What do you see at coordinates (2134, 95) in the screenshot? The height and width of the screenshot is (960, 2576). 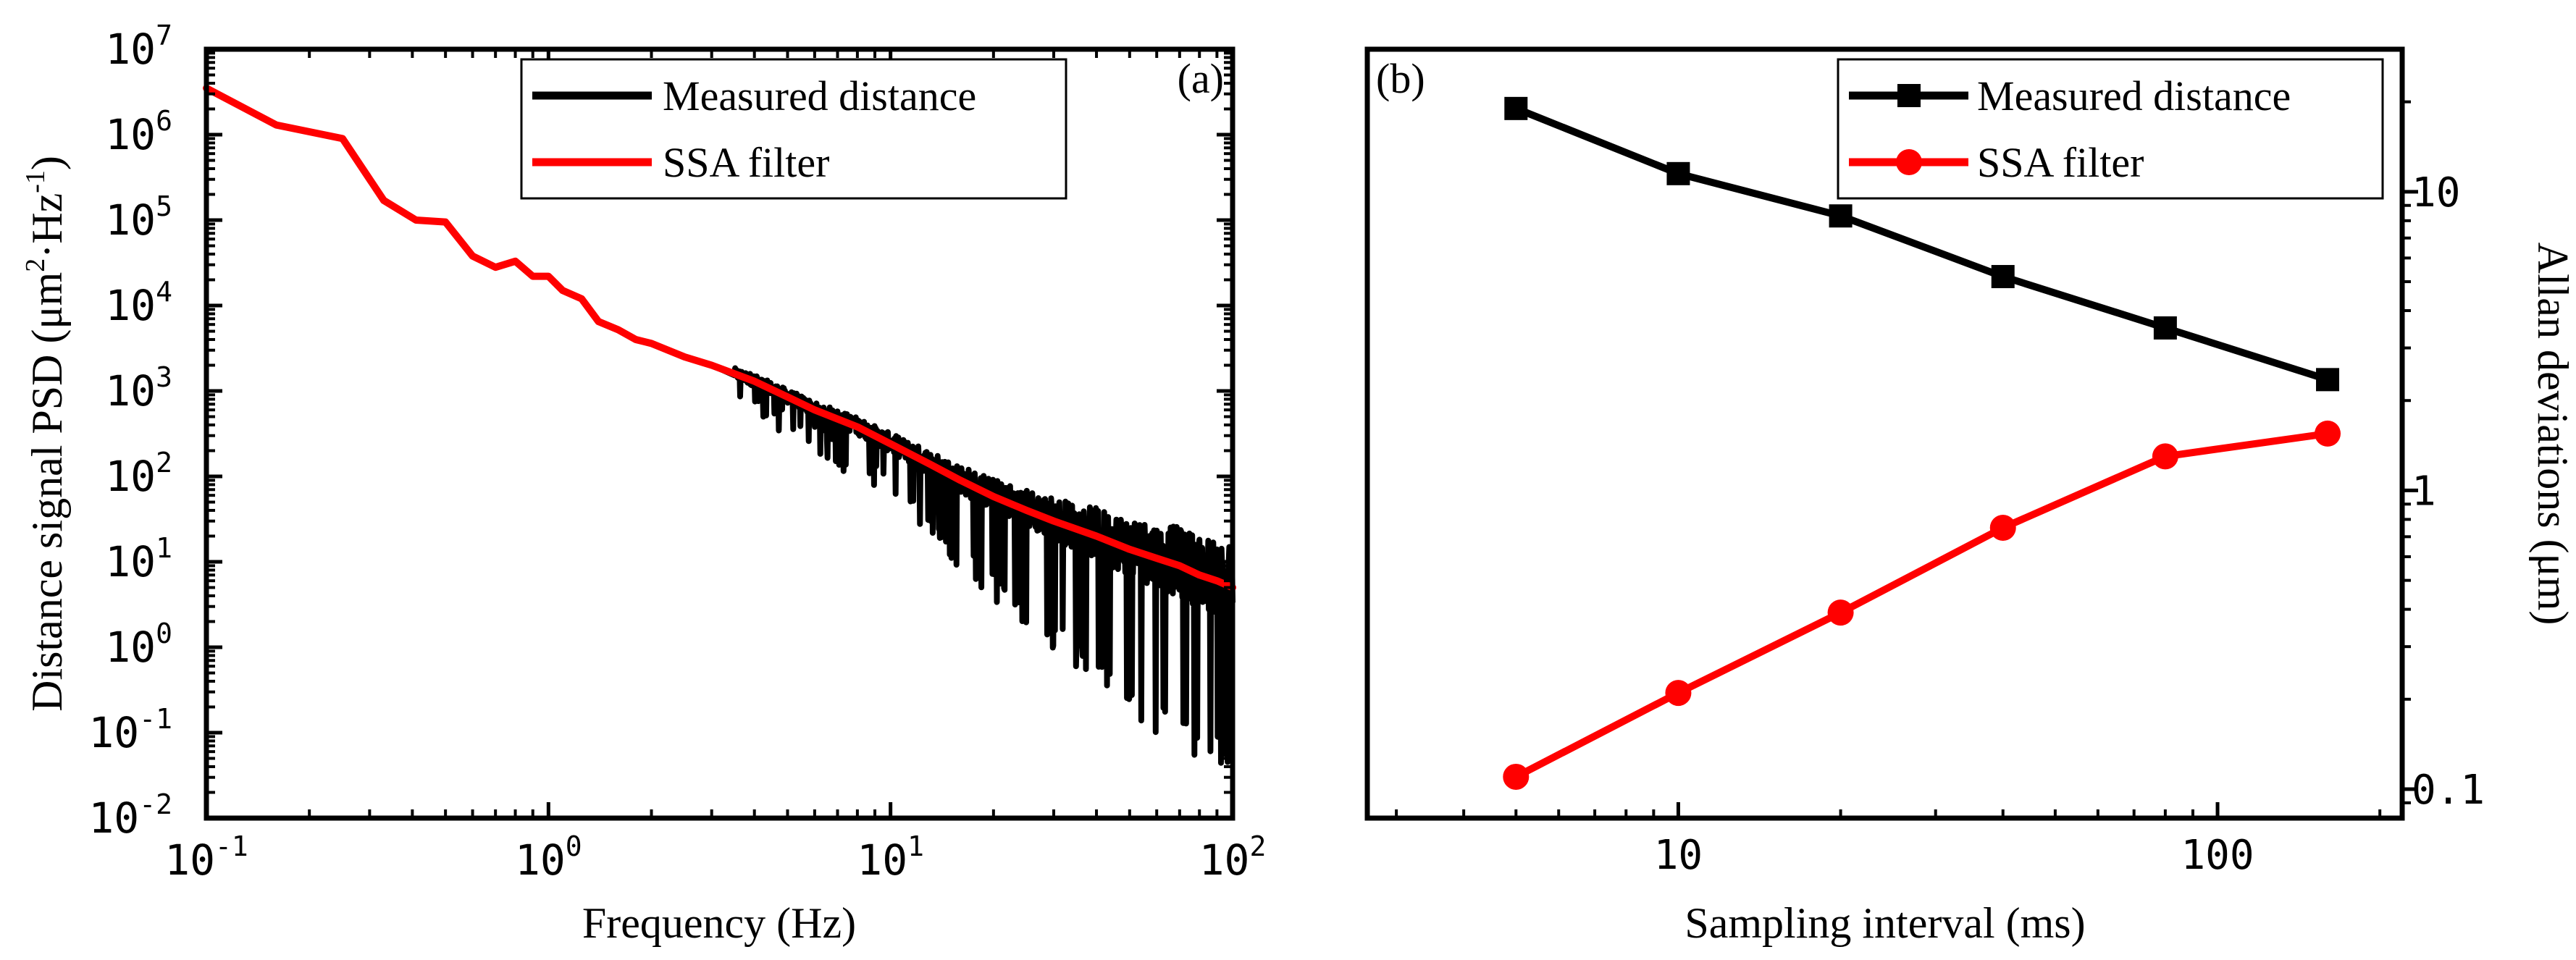 I see `panel-b-legend-measured-label: Measured distance` at bounding box center [2134, 95].